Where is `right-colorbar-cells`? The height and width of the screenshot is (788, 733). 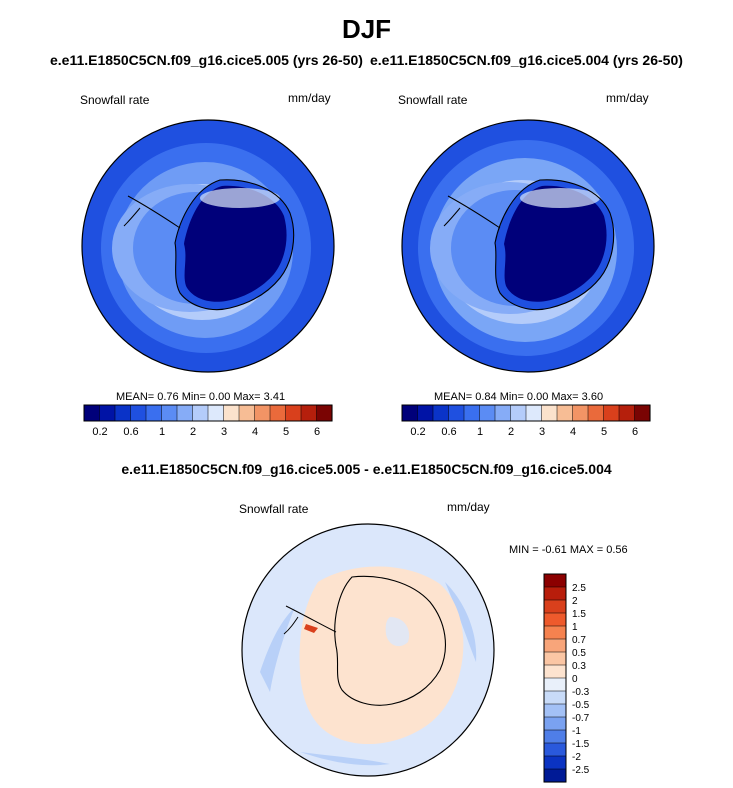
right-colorbar-cells is located at coordinates (526, 413).